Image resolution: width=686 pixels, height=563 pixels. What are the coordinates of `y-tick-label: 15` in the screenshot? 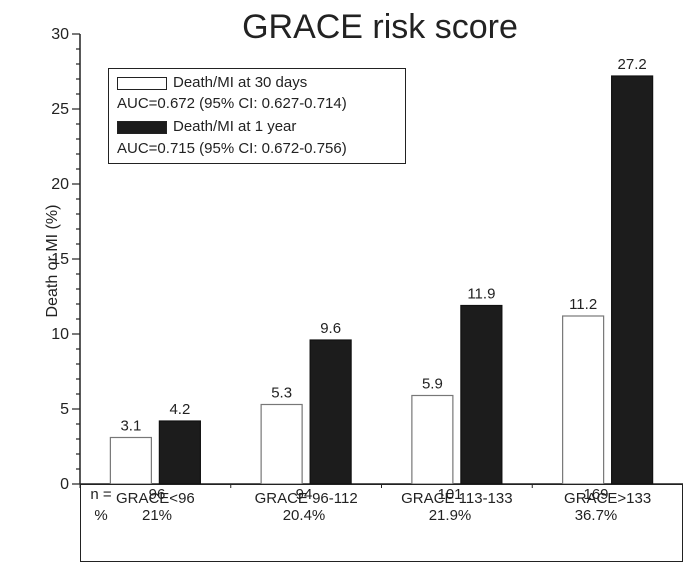 It's located at (60, 259).